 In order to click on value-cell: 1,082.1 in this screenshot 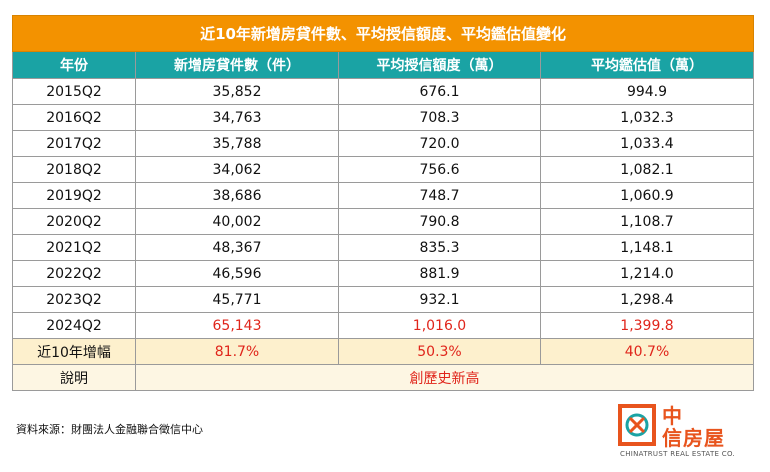, I will do `click(647, 169)`.